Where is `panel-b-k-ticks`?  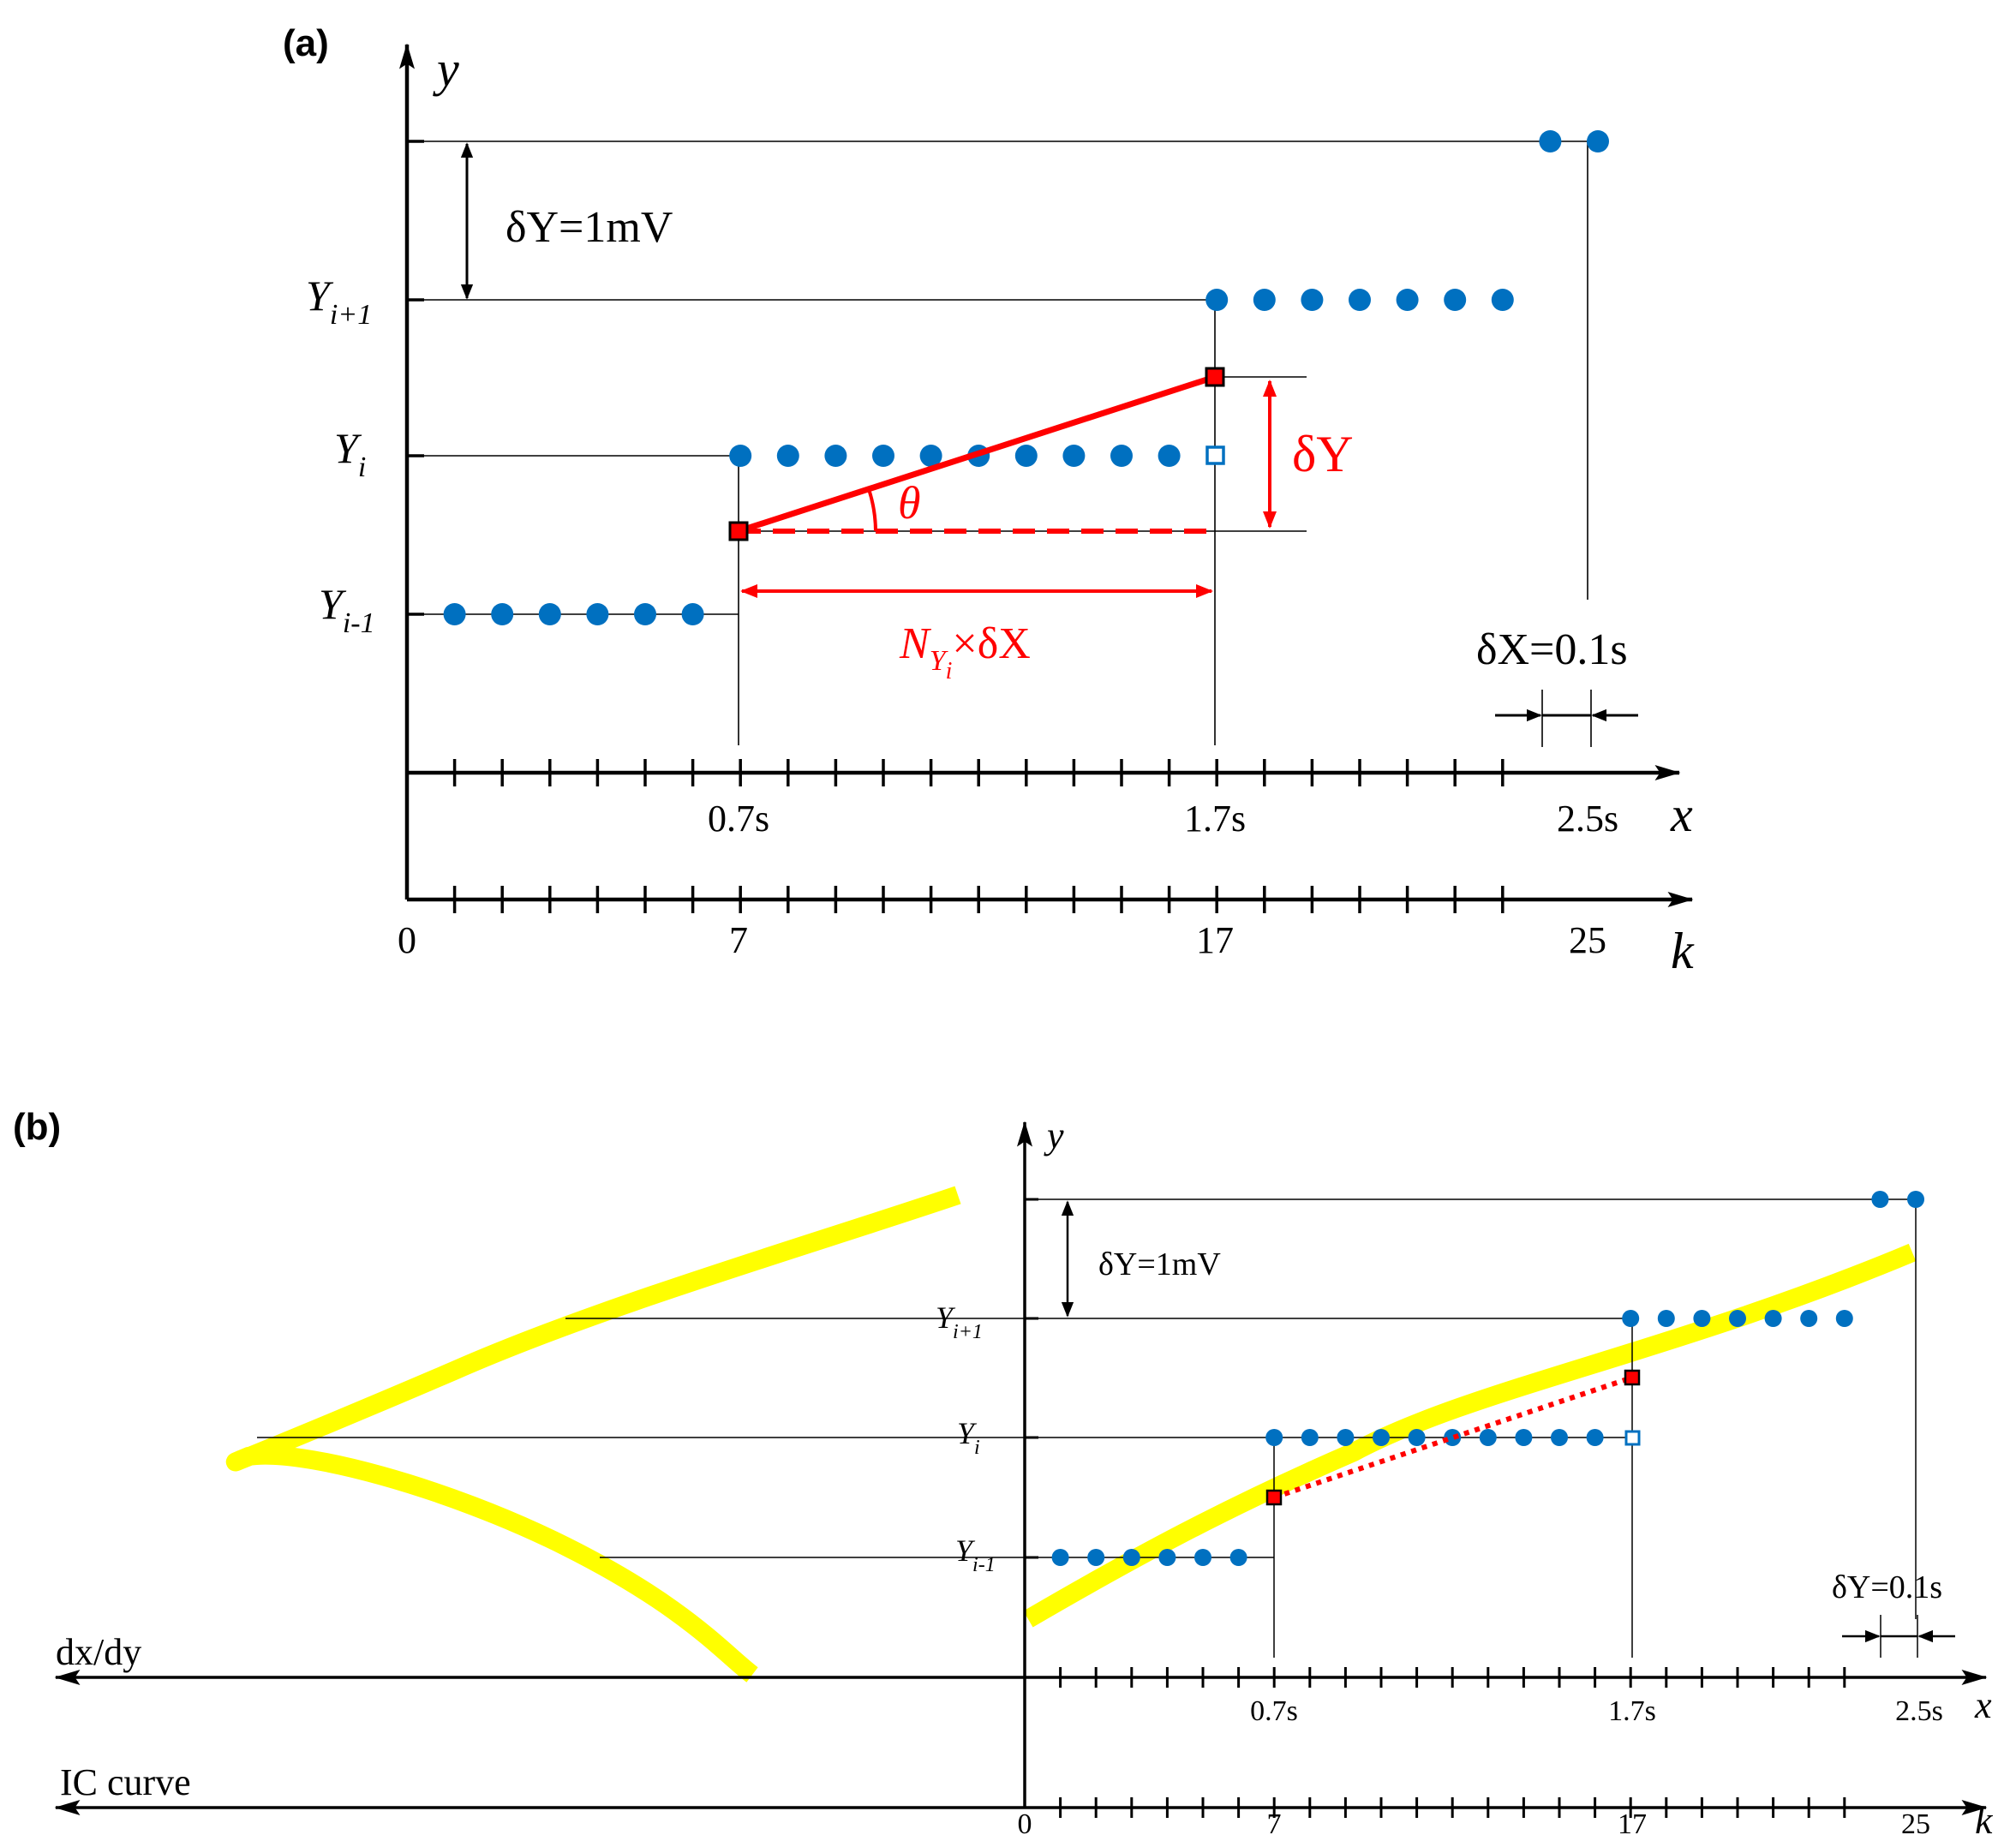
panel-b-k-ticks is located at coordinates (1452, 1807).